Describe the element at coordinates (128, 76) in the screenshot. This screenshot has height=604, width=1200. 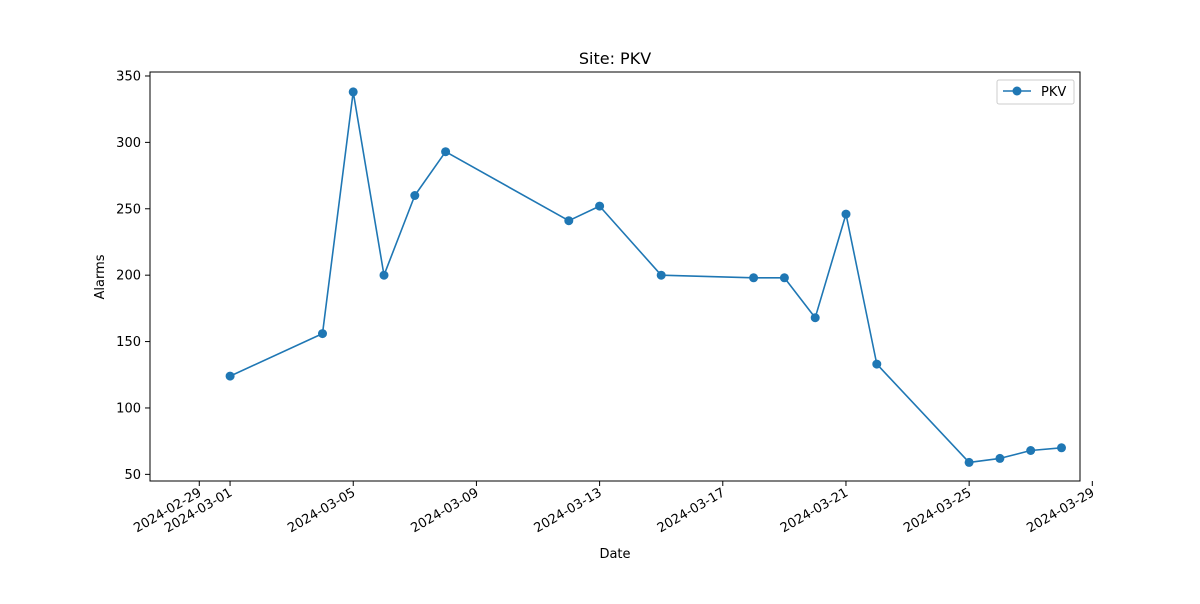
I see `y-tick-label: 350` at that location.